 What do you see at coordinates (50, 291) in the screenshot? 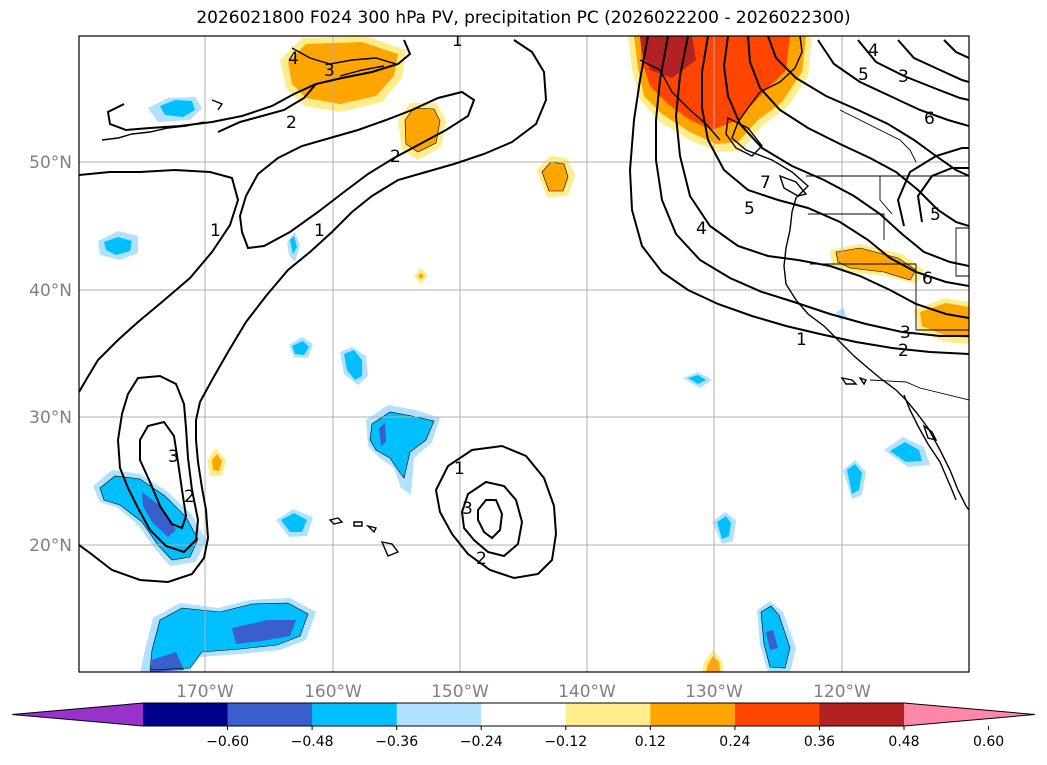
I see `lat-label: 40°N` at bounding box center [50, 291].